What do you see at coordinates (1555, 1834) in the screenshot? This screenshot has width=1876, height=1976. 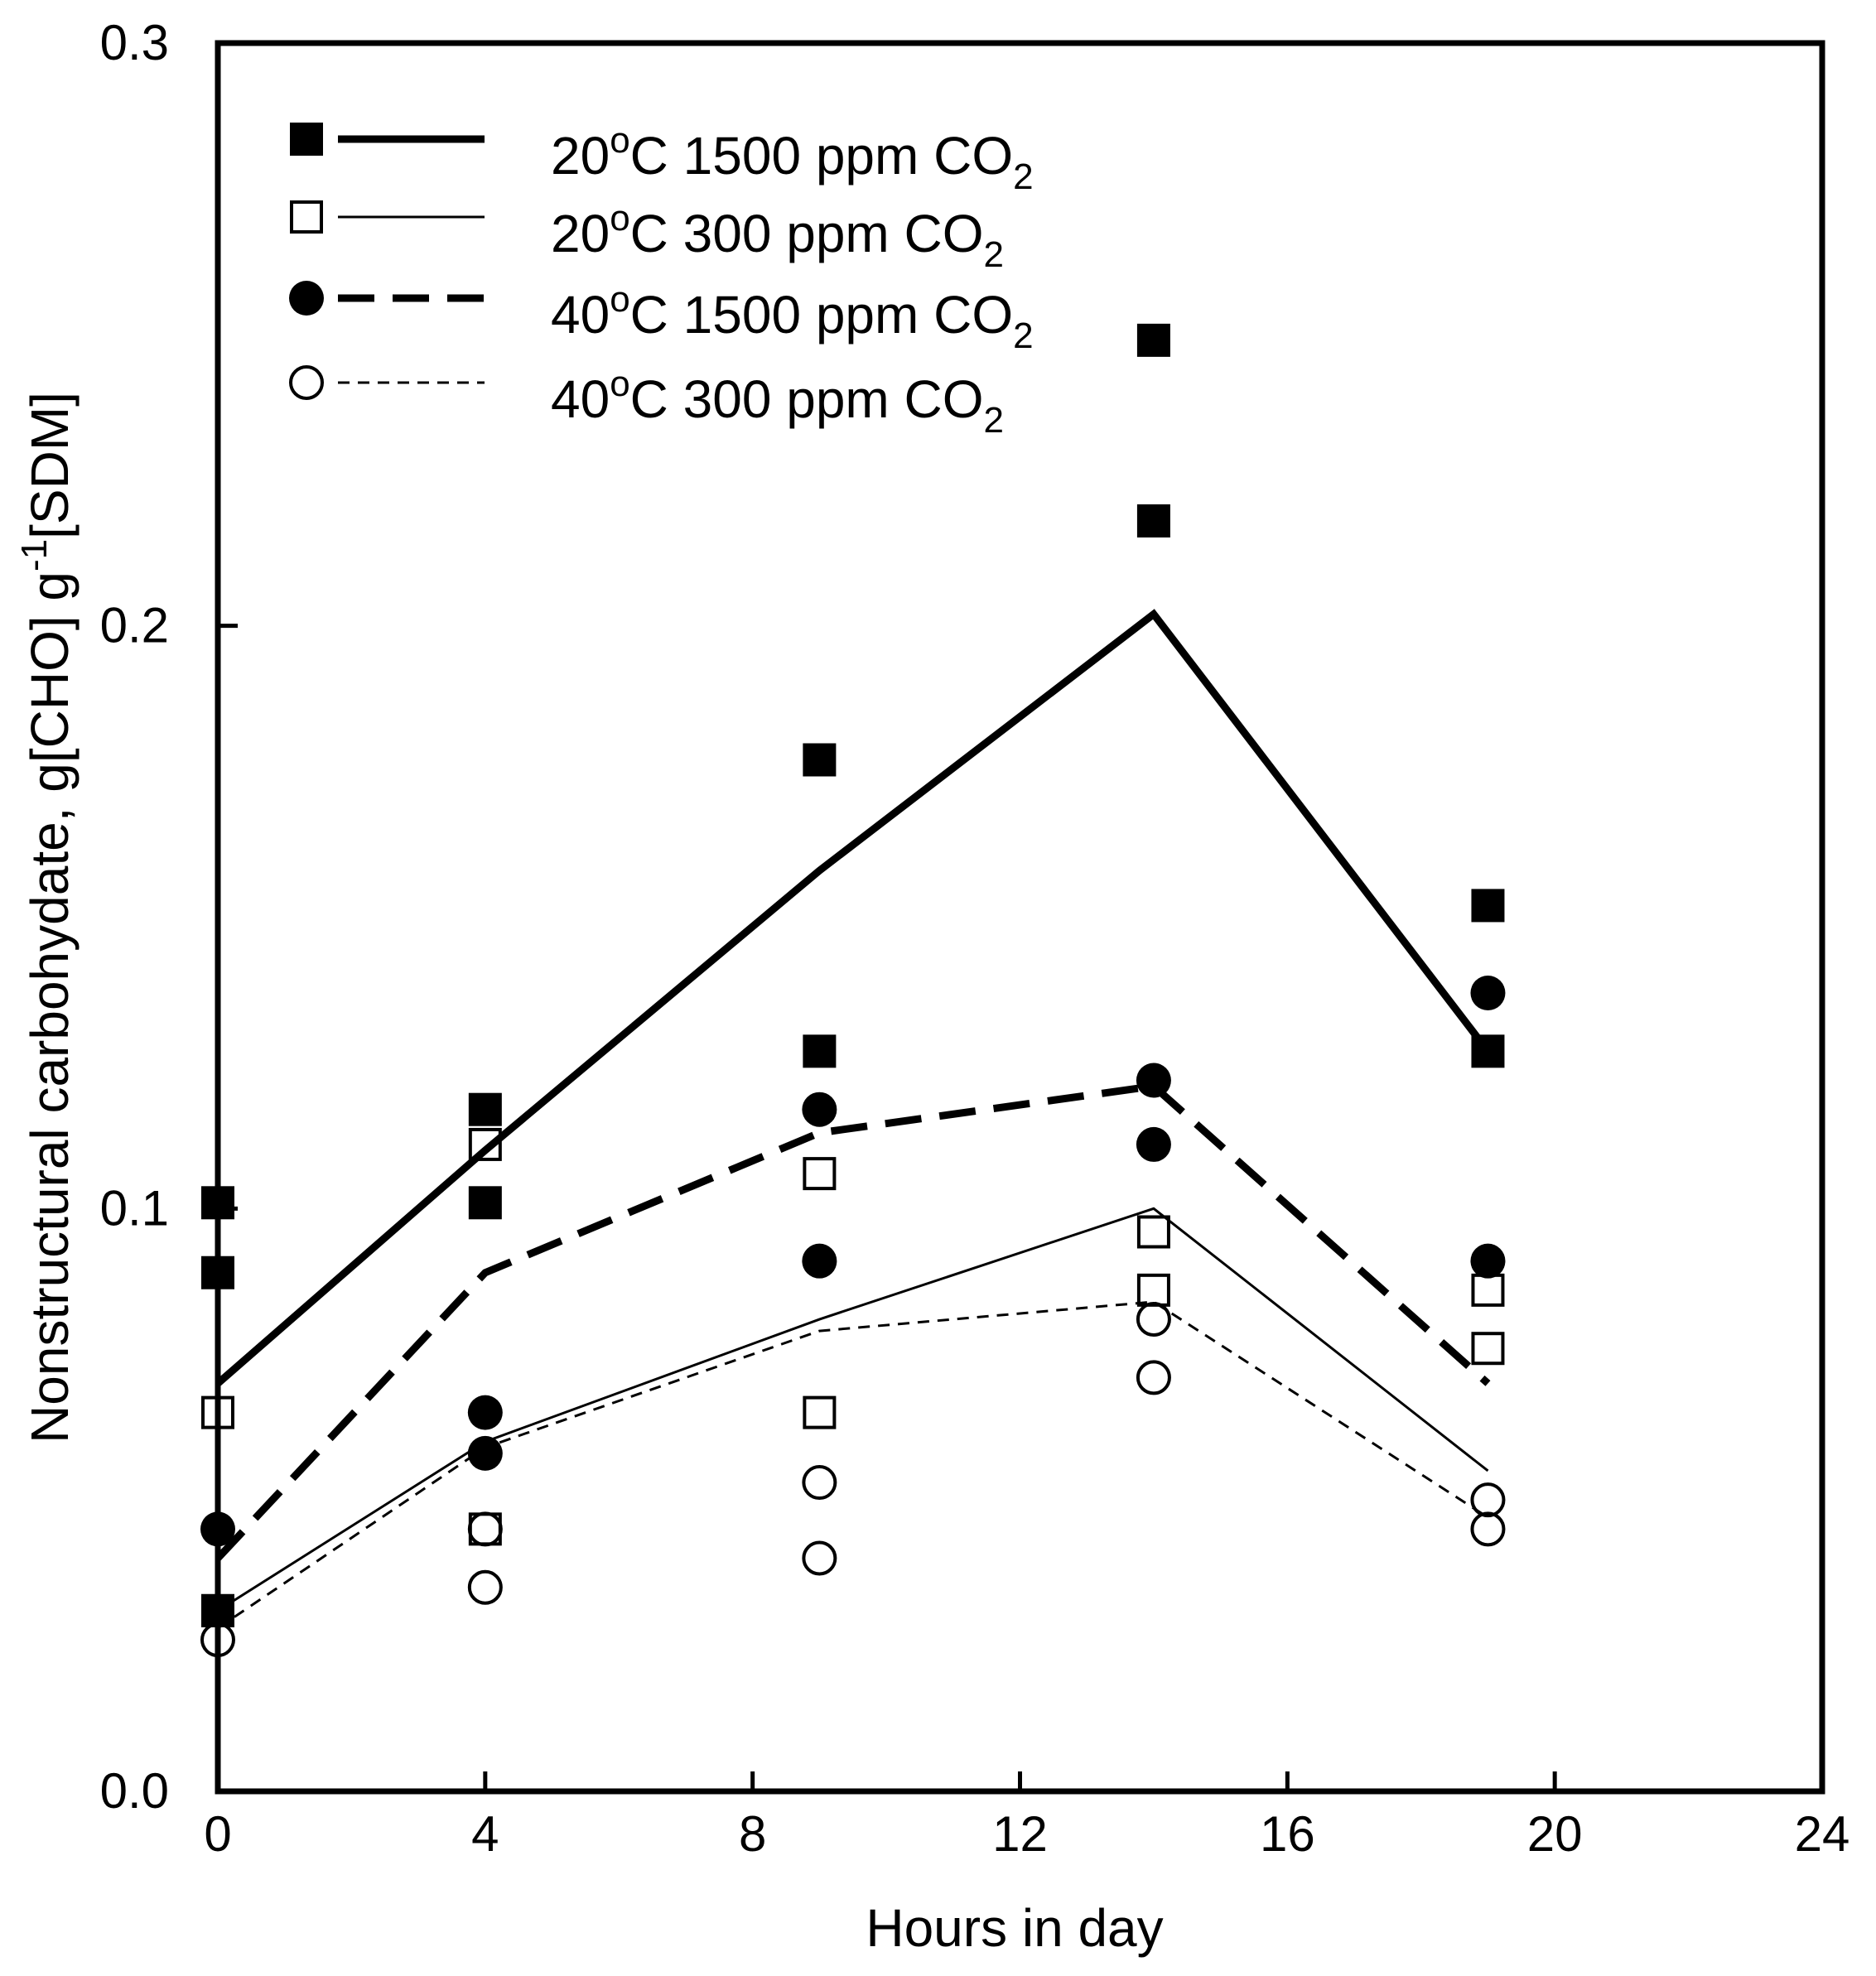 I see `x-tick-label: 20` at bounding box center [1555, 1834].